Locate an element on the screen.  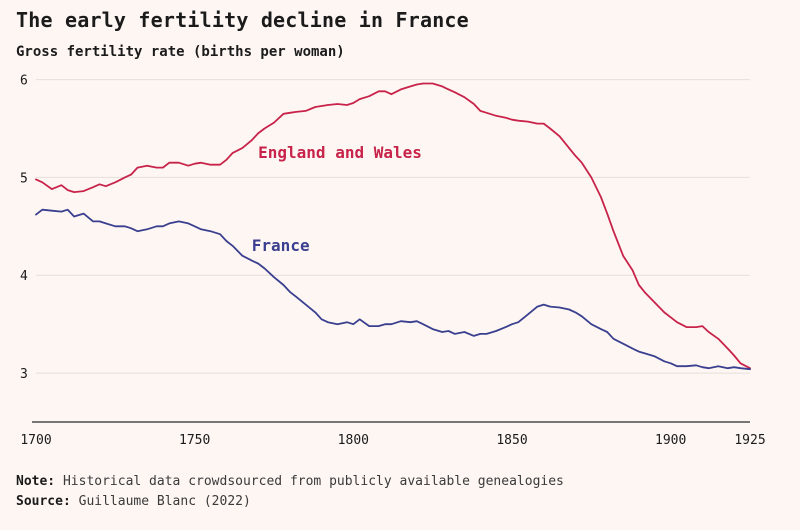
y-tick-label-3: 3 is located at coordinates (24, 374).